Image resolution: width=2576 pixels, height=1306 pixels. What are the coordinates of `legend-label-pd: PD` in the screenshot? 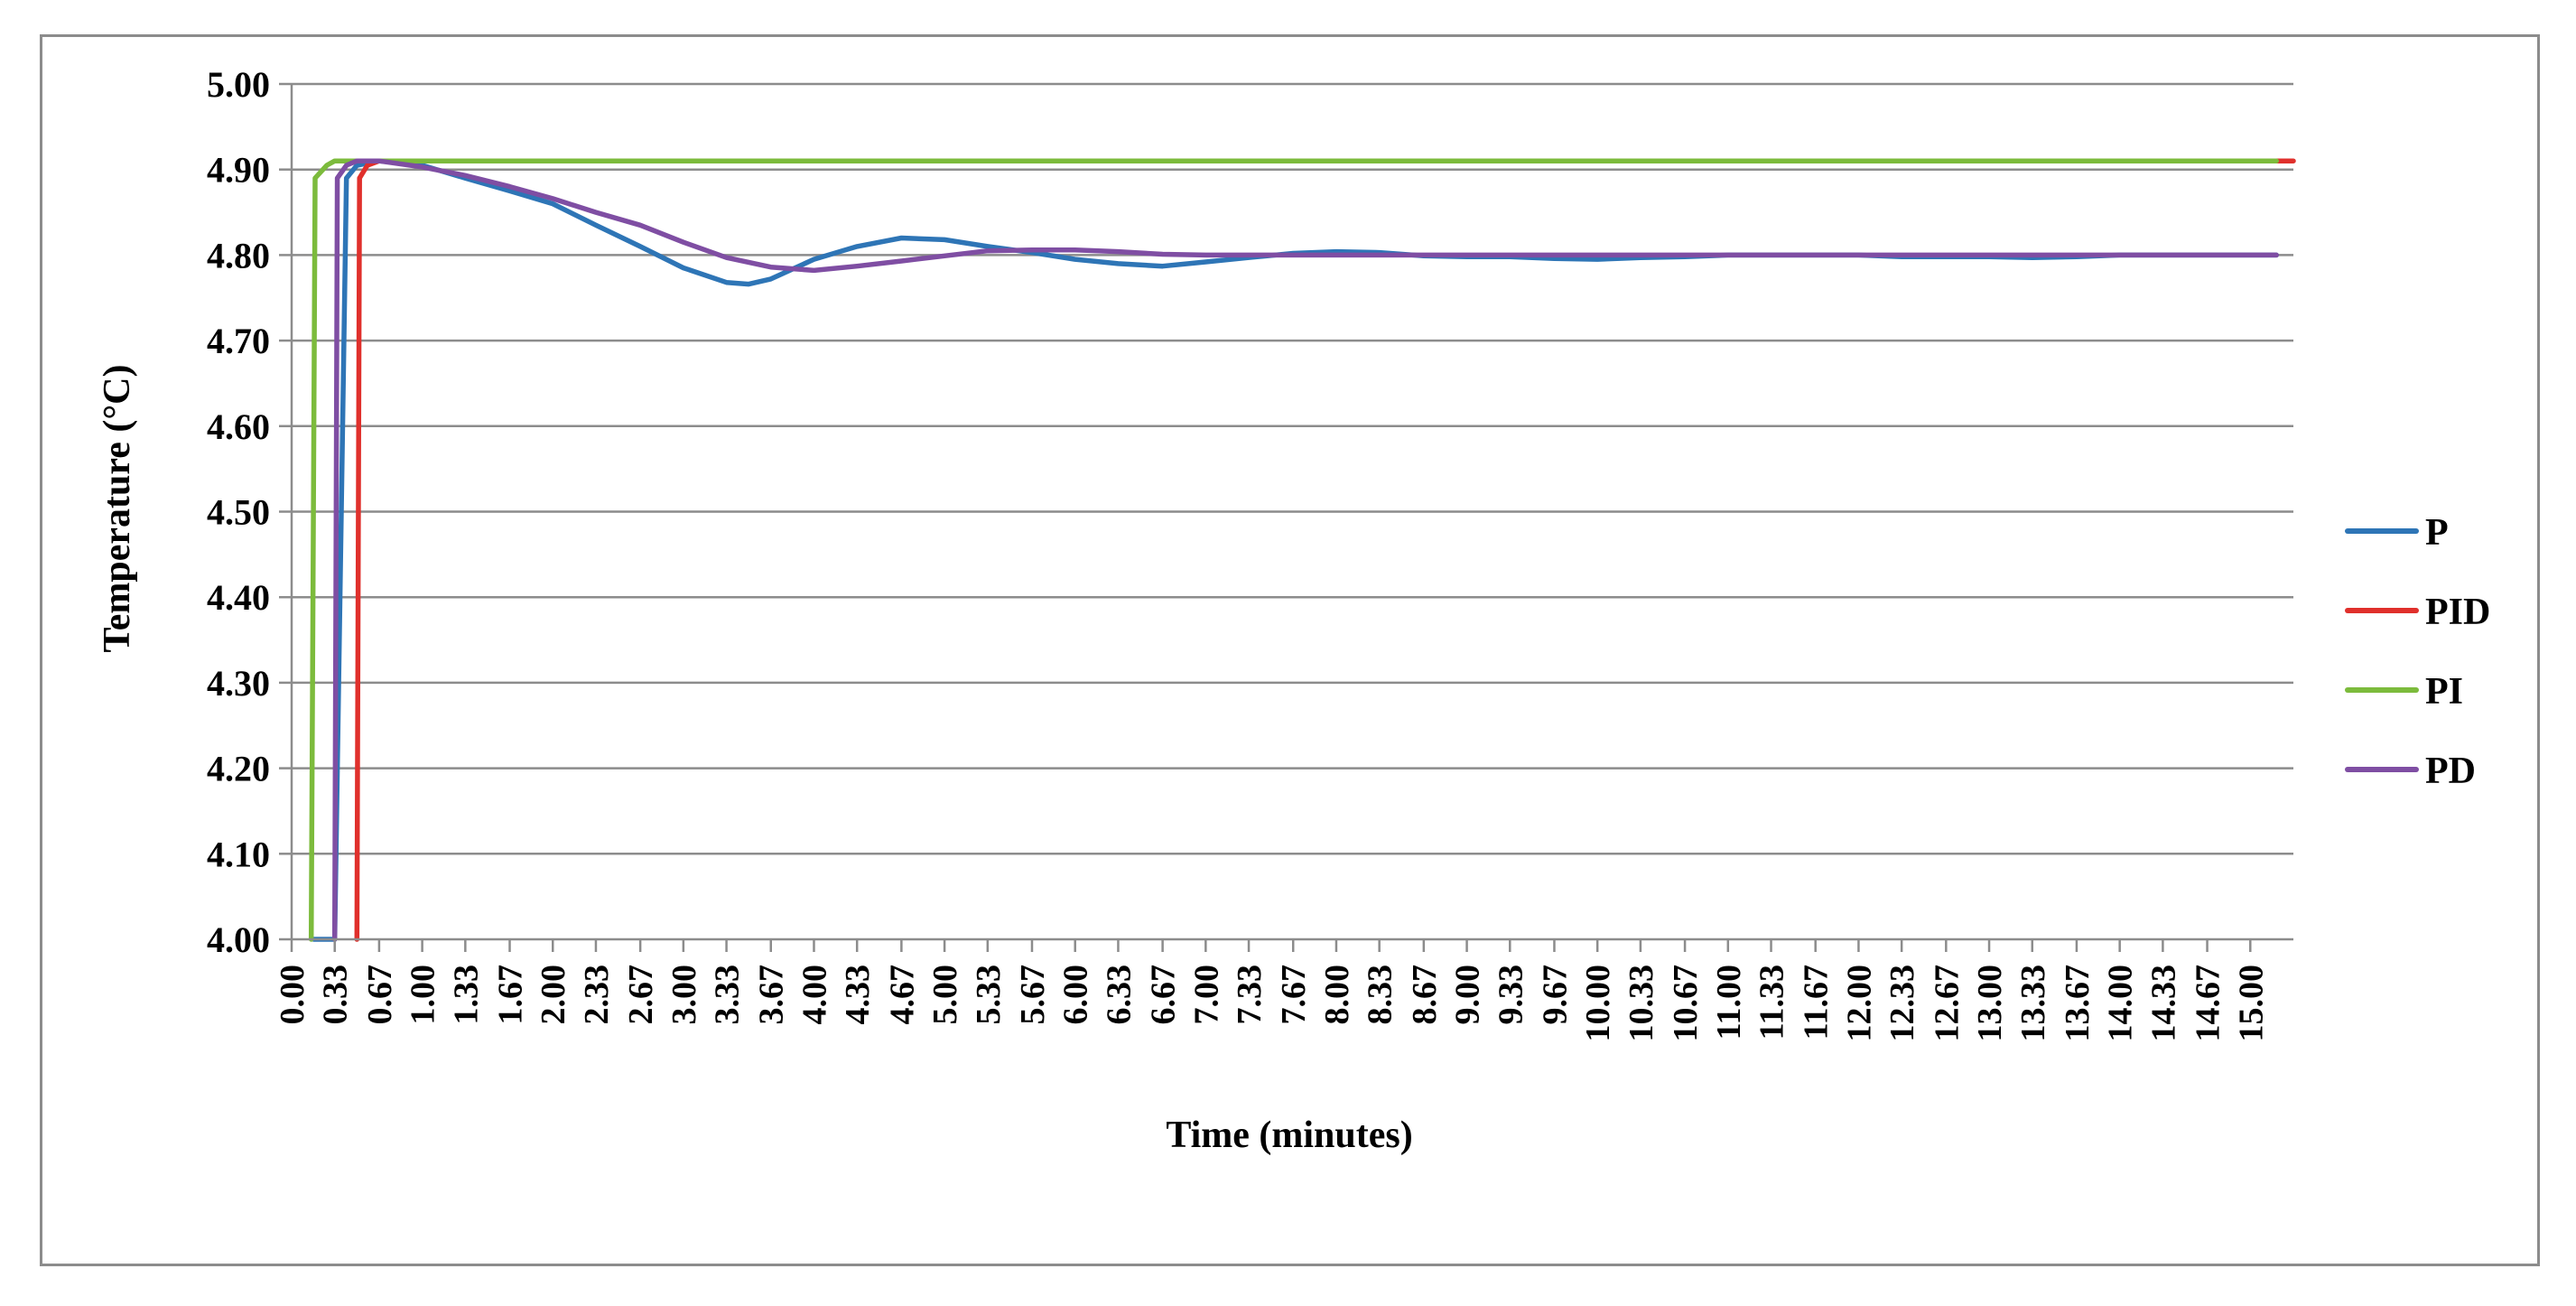 It's located at (2450, 771).